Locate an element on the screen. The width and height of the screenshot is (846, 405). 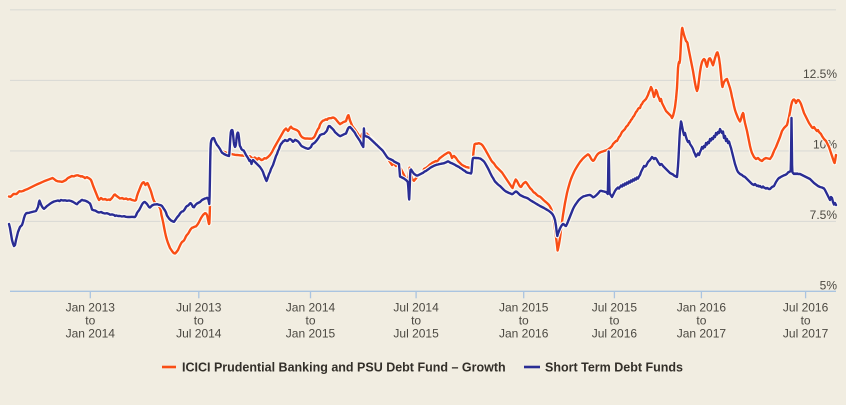
svg-text: 7.5% is located at coordinates (824, 215).